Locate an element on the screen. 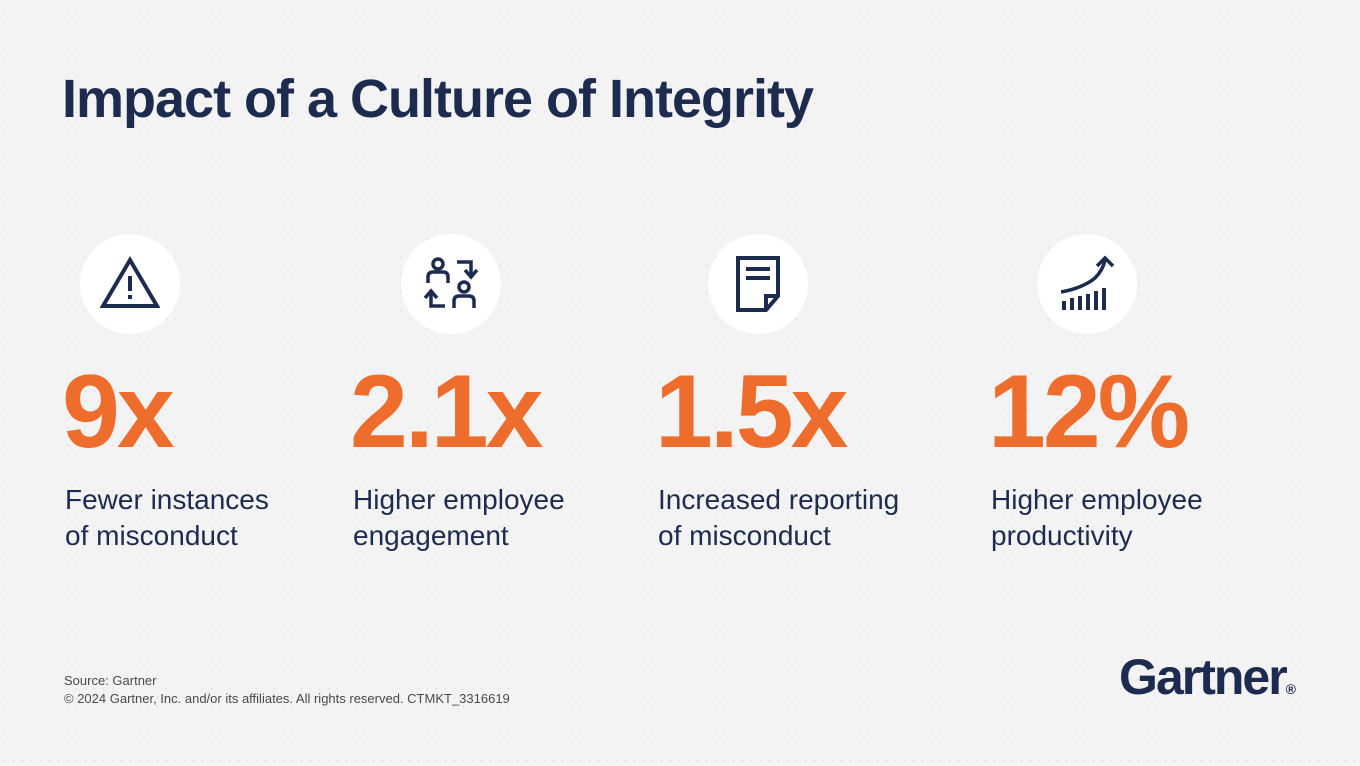  growth-chart-icon is located at coordinates (1087, 282).